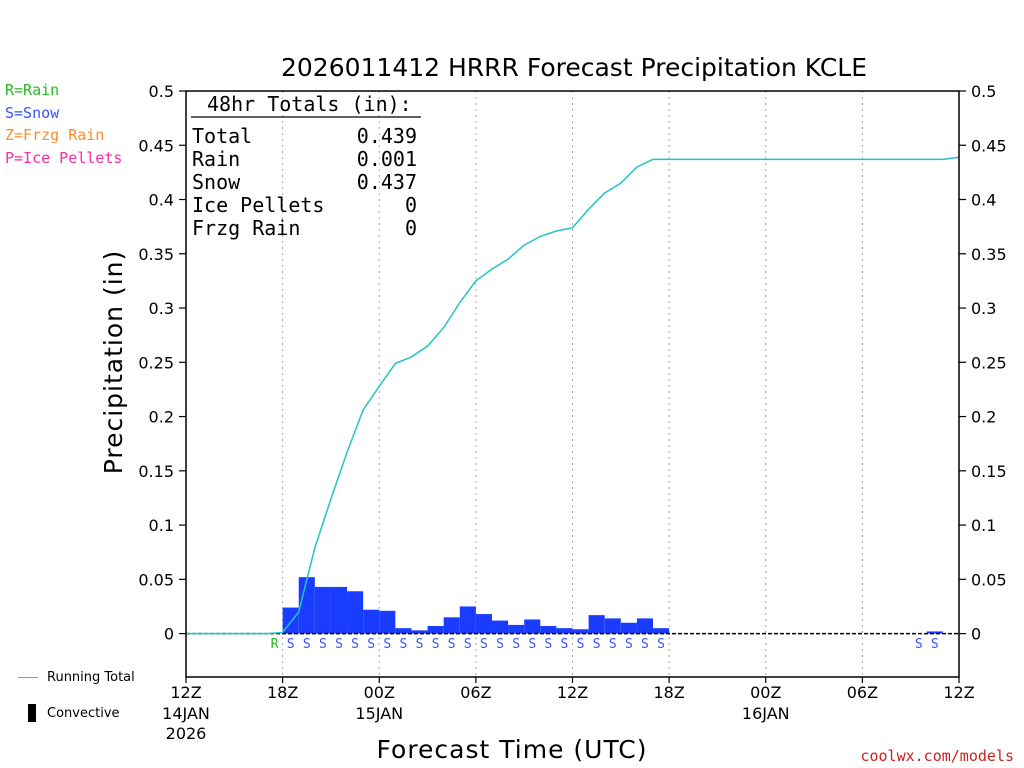 This screenshot has height=768, width=1024. Describe the element at coordinates (246, 228) in the screenshot. I see `totals-row-label: Frzg Rain` at that location.